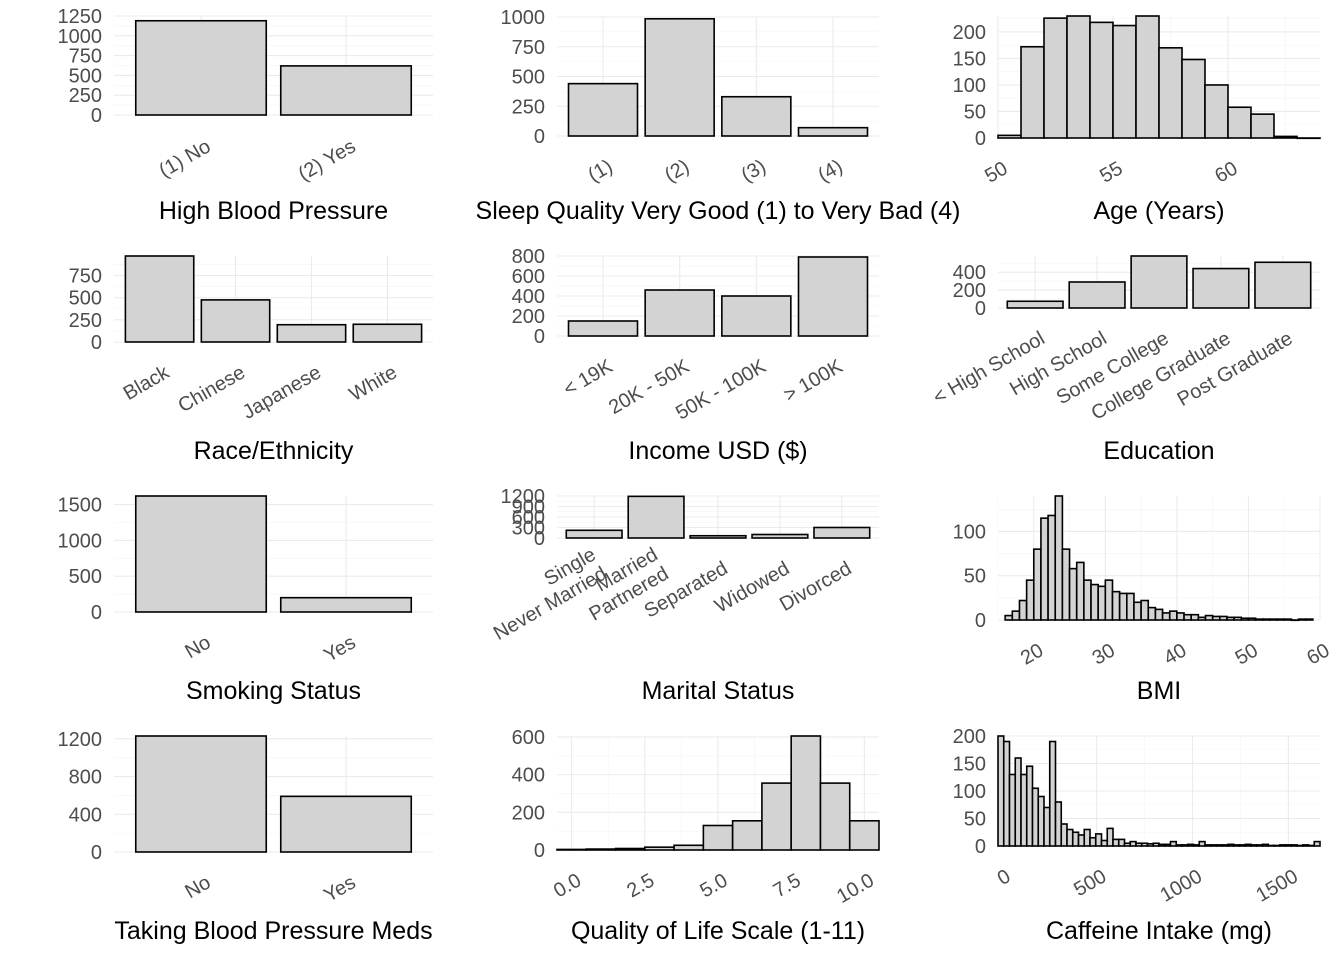 This screenshot has width=1344, height=960. I want to click on x-axis-title: Income USD ($), so click(717, 451).